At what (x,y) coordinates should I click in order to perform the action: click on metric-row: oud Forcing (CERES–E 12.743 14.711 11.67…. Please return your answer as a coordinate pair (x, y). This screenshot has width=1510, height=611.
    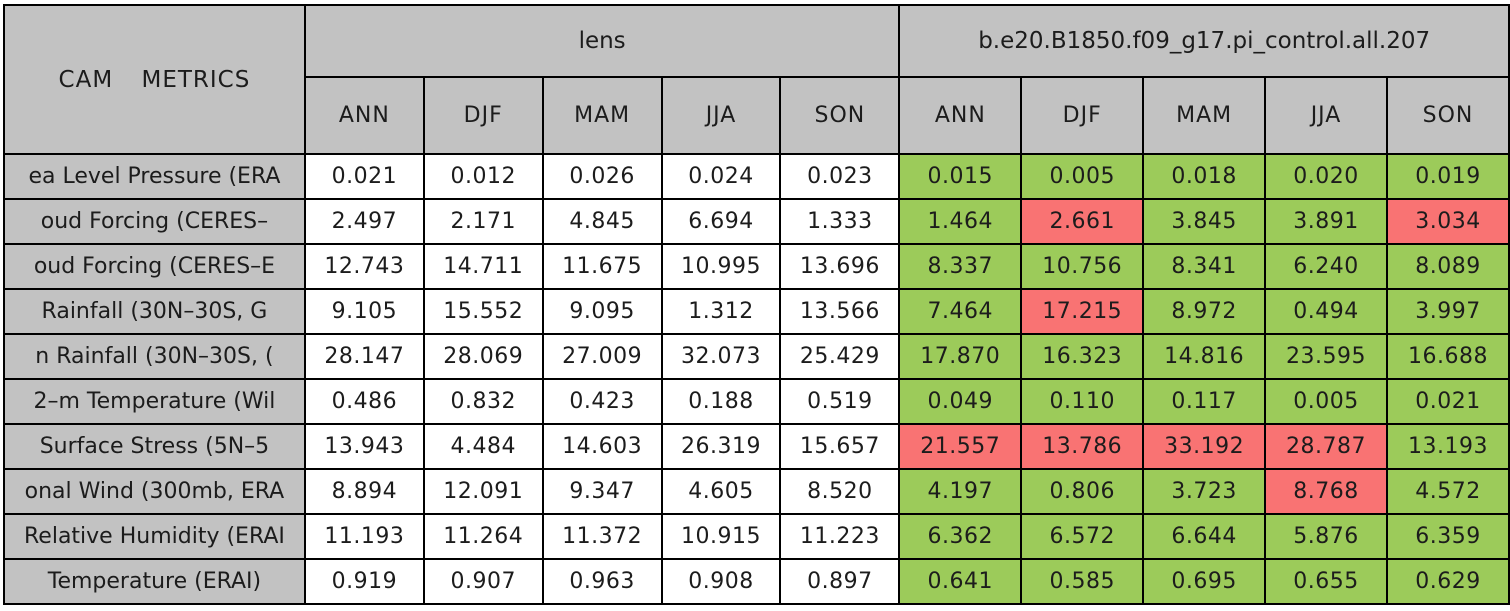
    Looking at the image, I should click on (756, 266).